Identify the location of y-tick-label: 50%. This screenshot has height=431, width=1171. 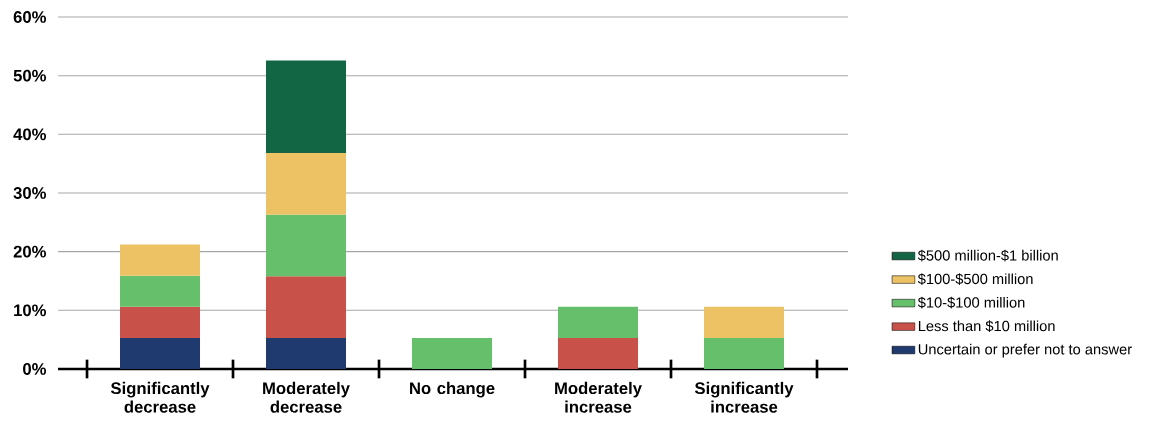
(30, 75).